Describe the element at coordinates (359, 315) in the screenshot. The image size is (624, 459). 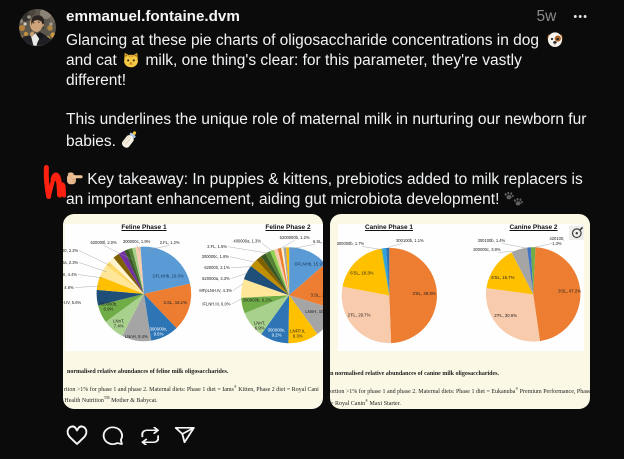
I see `svg-text: 2'FL, 29.7%` at that location.